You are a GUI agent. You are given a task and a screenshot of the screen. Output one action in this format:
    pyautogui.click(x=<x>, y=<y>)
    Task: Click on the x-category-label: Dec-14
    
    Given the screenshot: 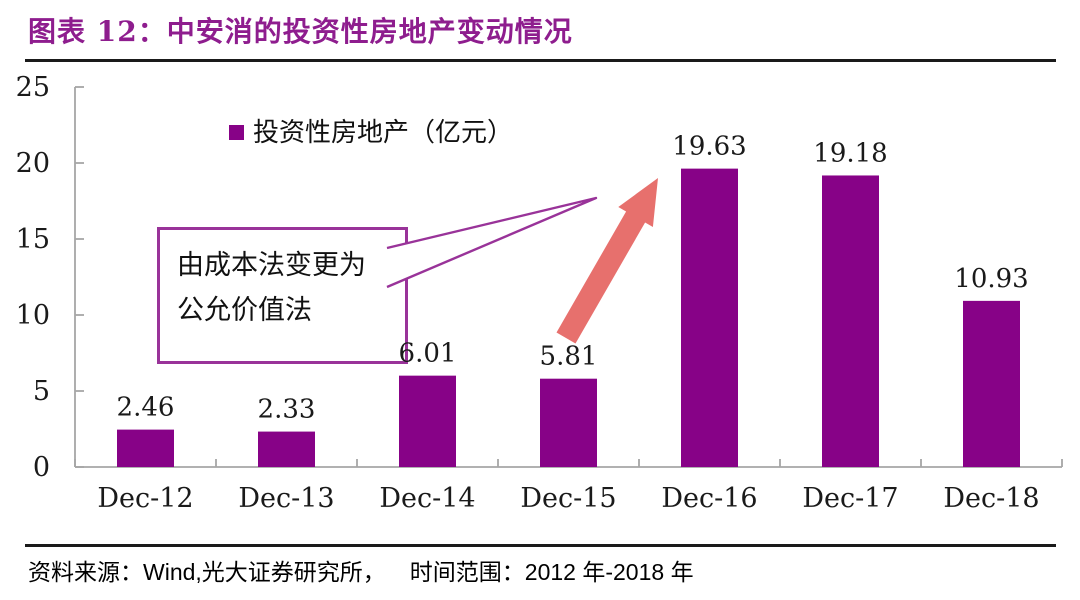 What is the action you would take?
    pyautogui.click(x=427, y=498)
    